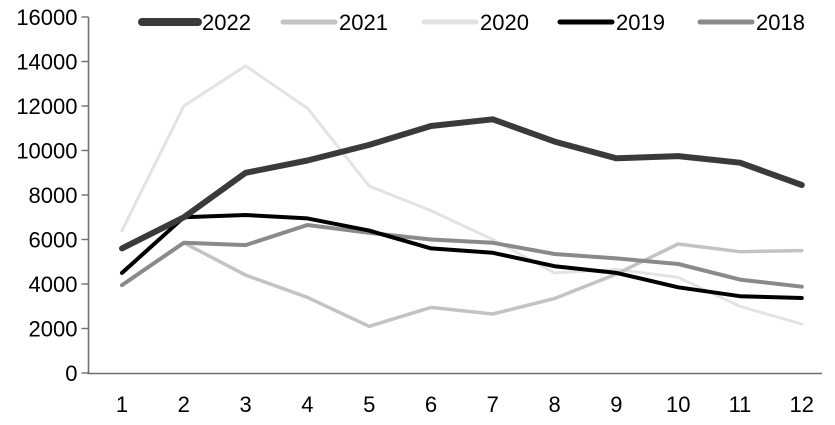 The width and height of the screenshot is (835, 425). I want to click on y-tick-label: 0, so click(71, 373).